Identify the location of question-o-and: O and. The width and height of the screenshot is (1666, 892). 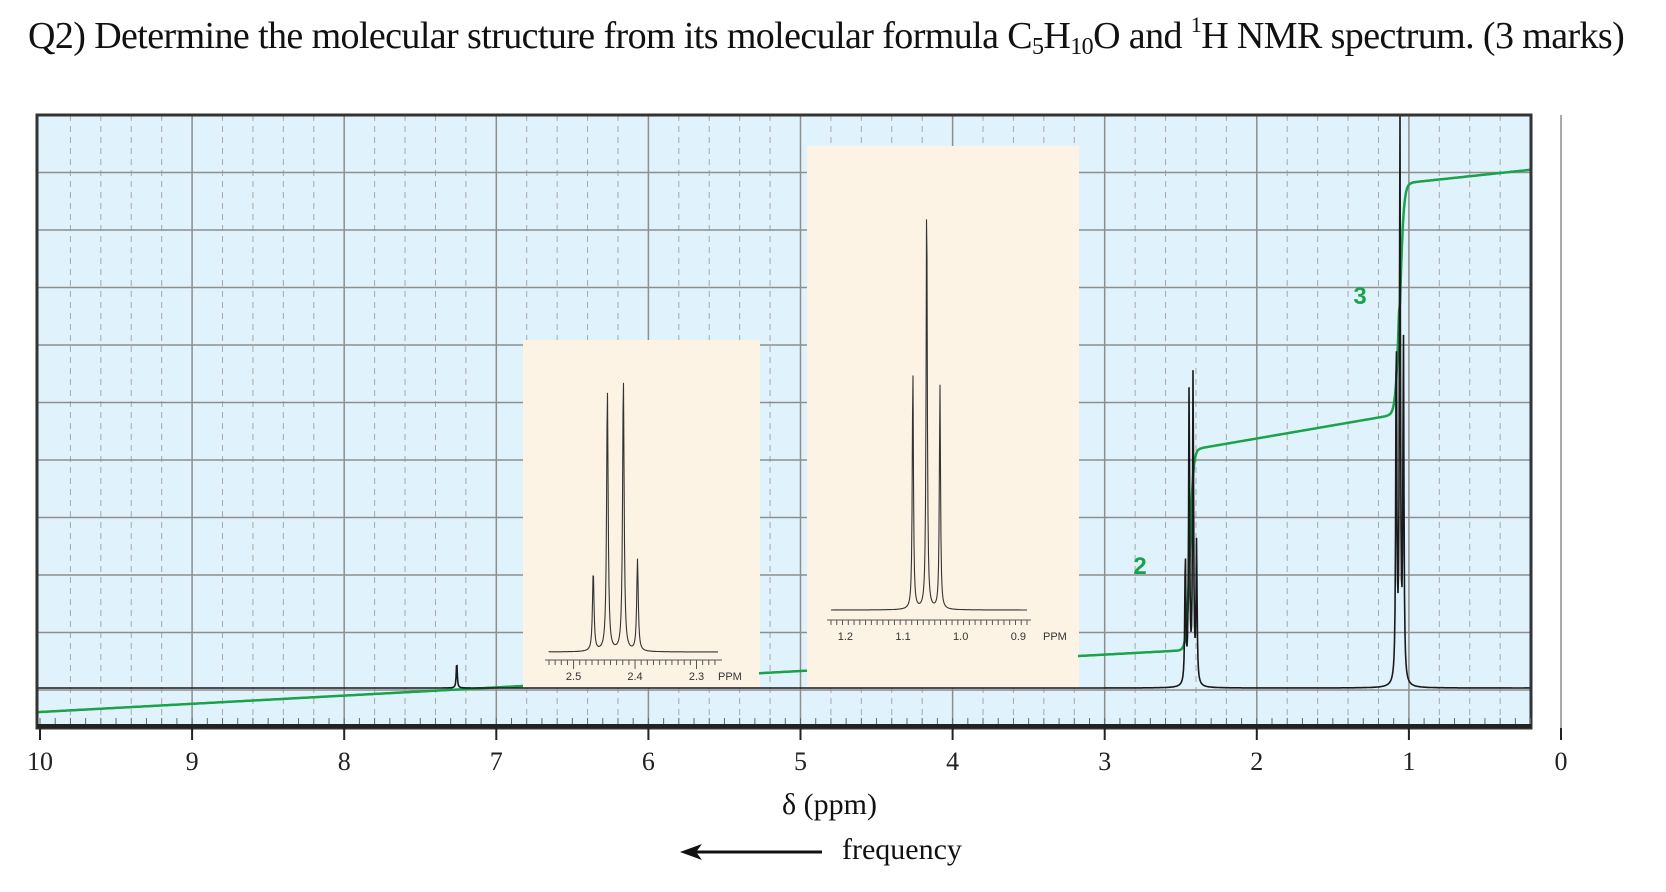
(1142, 36).